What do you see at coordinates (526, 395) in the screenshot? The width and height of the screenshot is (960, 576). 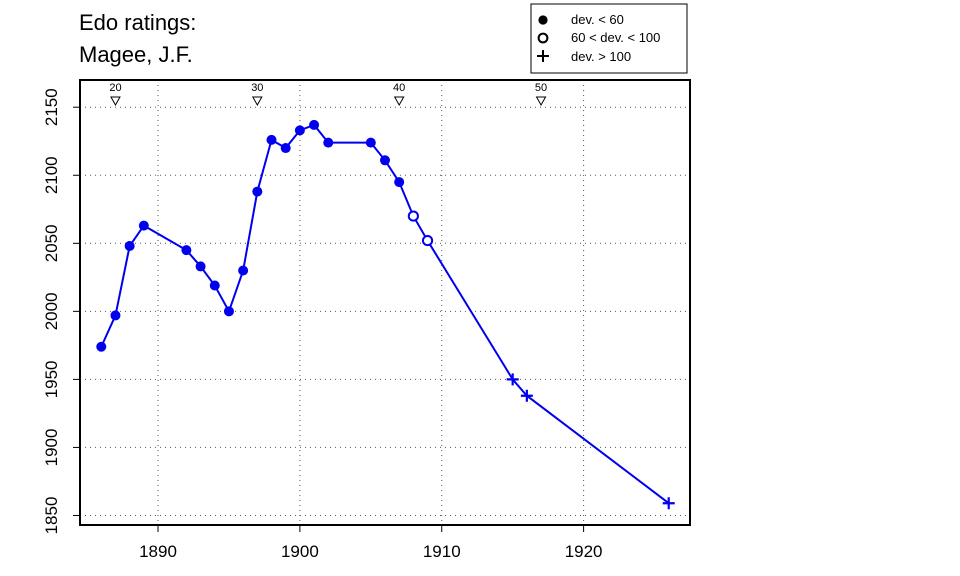 I see `data-point-1916` at bounding box center [526, 395].